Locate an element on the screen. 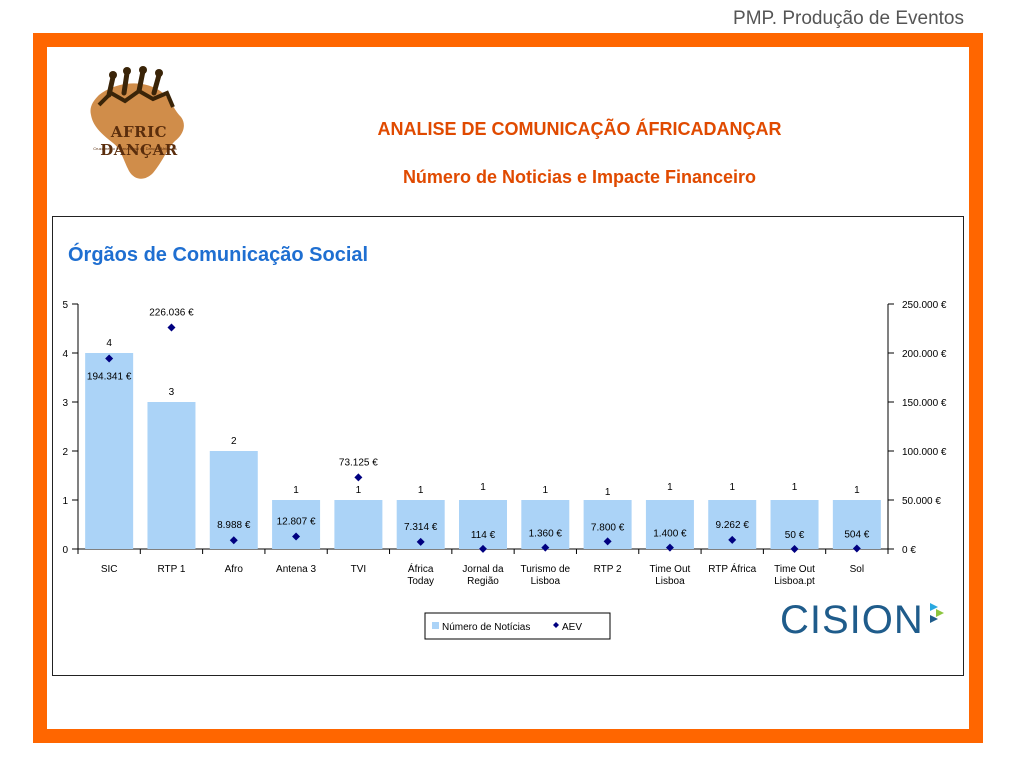  left-tick-label: 1 is located at coordinates (65, 501).